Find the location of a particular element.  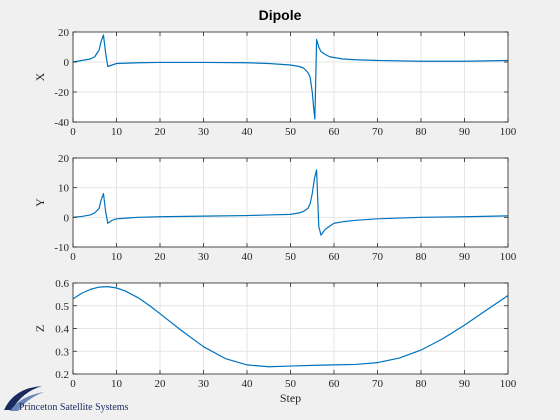

y-tick-label: 0.6 is located at coordinates (62, 284).